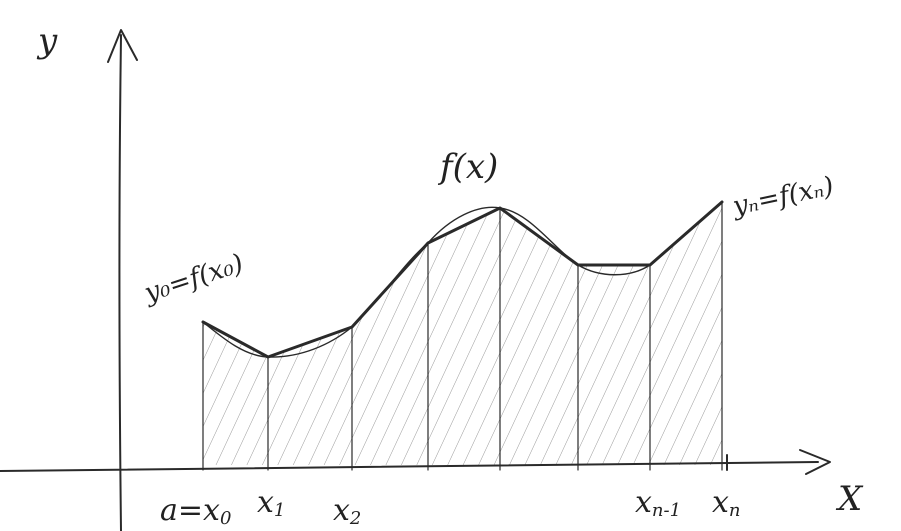  What do you see at coordinates (726, 503) in the screenshot?
I see `x-tick-label-xn: xn` at bounding box center [726, 503].